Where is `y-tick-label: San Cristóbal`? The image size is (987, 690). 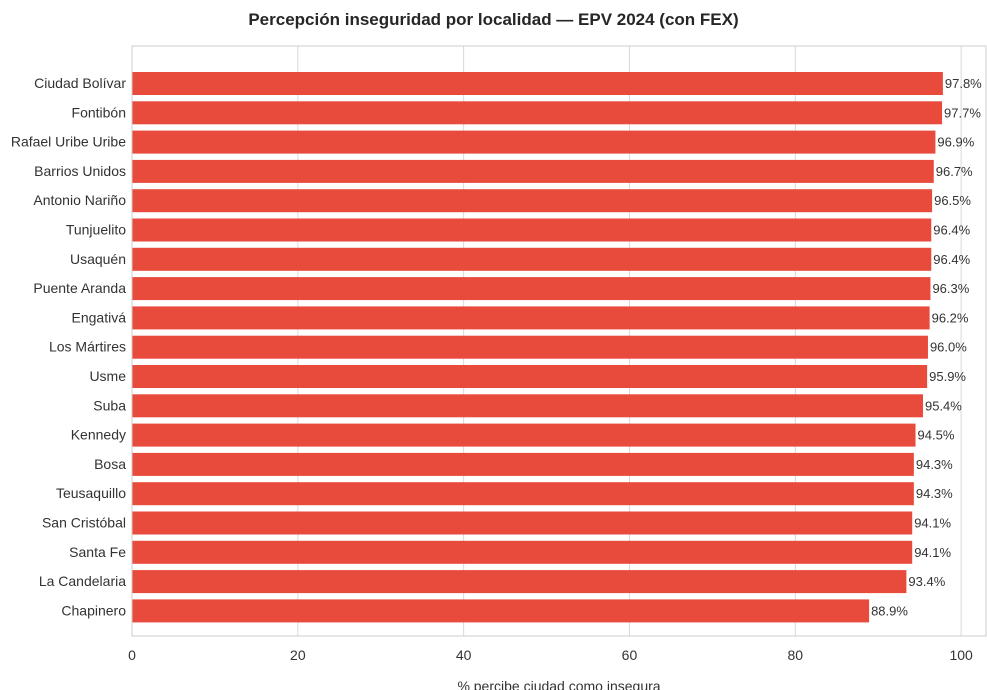
y-tick-label: San Cristóbal is located at coordinates (84, 523).